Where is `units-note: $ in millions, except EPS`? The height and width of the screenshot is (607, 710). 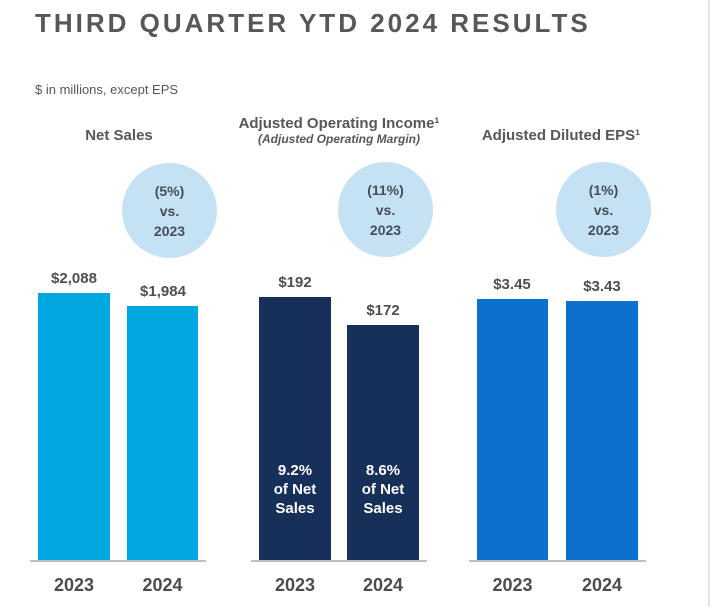
units-note: $ in millions, except EPS is located at coordinates (107, 89).